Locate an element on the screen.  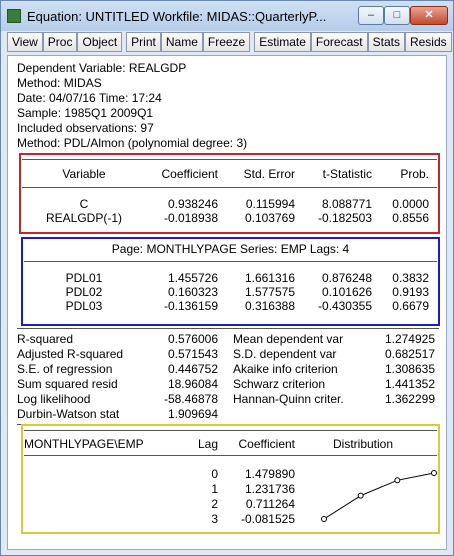
prob-value: 0.0000 is located at coordinates (410, 204).